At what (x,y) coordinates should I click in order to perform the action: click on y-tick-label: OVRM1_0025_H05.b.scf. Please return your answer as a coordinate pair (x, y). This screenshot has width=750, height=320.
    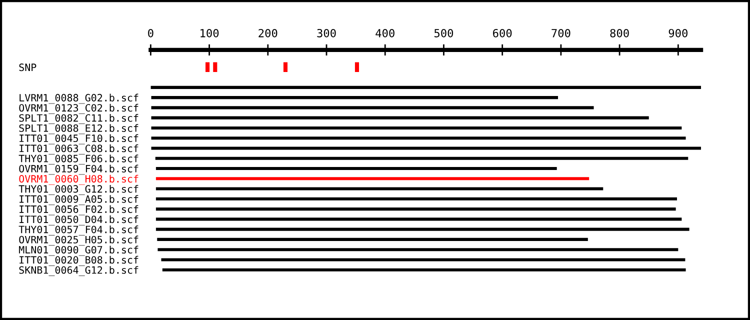
    Looking at the image, I should click on (78, 241).